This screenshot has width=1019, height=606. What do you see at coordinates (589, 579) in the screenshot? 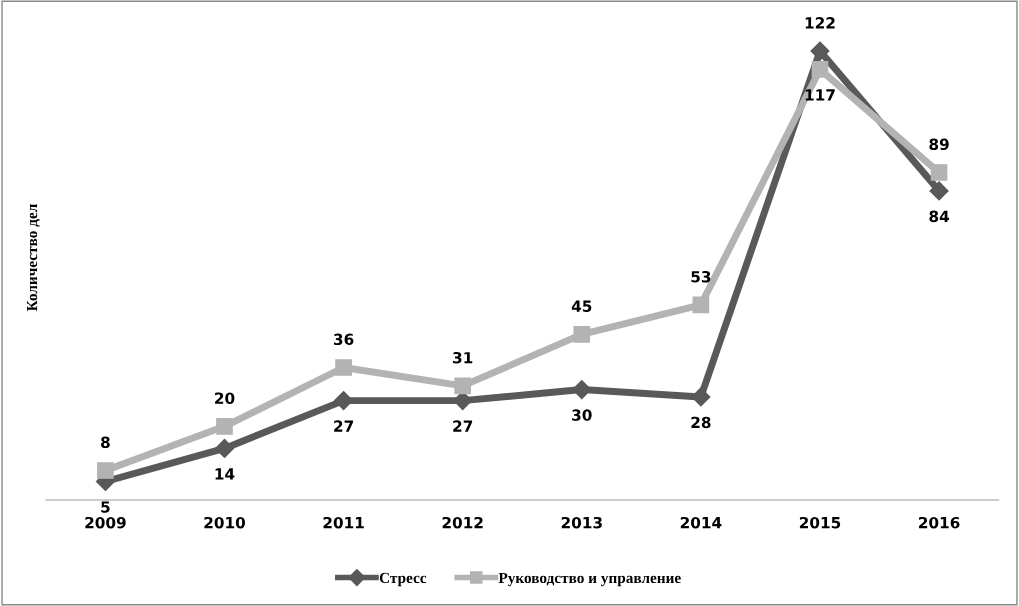
I see `legend-label: Руководство и управление` at bounding box center [589, 579].